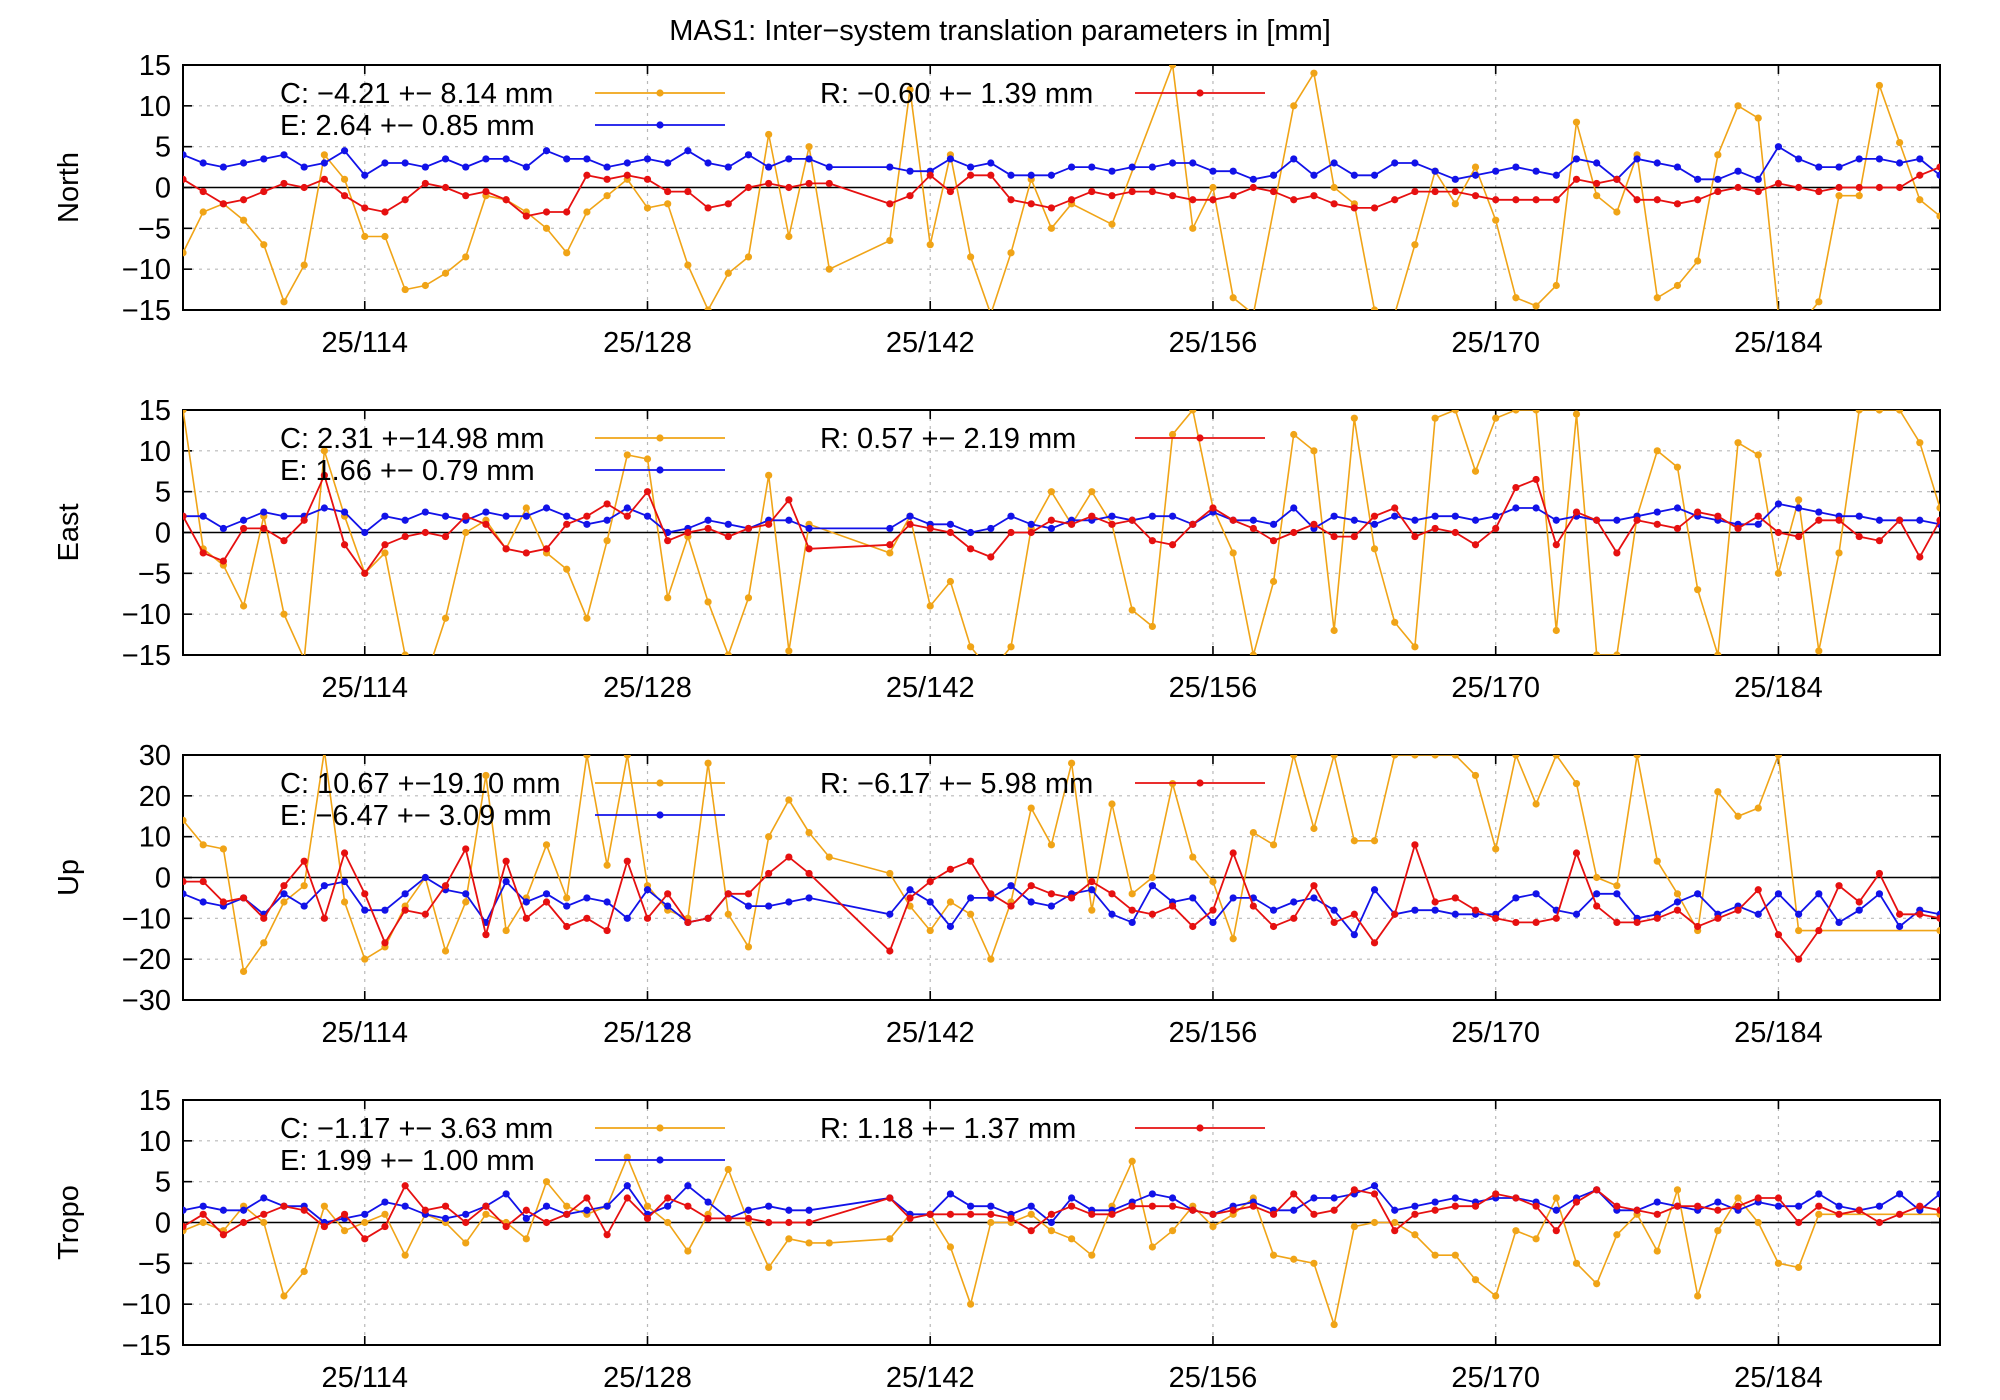  I want to click on y-tick-label: 0, so click(163, 189).